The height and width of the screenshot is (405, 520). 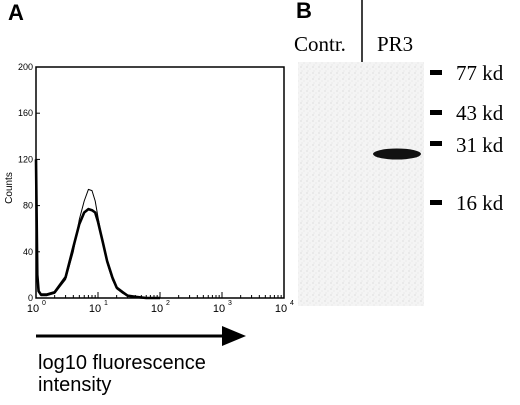 What do you see at coordinates (16, 12) in the screenshot?
I see `panel-a-letter: A` at bounding box center [16, 12].